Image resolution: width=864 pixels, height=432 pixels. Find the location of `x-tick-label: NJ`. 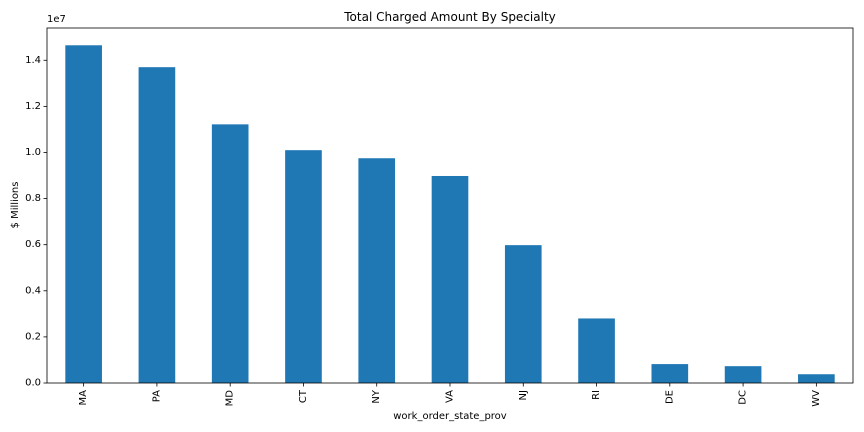

x-tick-label: NJ is located at coordinates (523, 395).